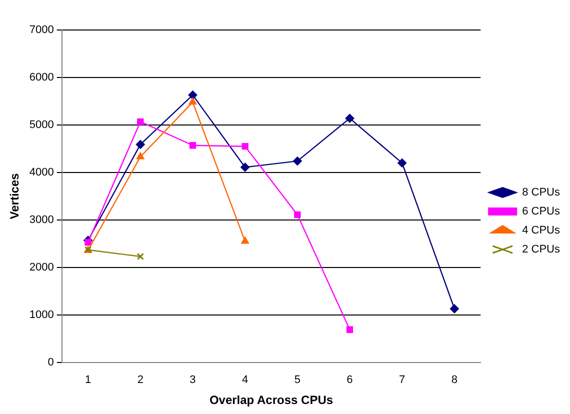 Image resolution: width=570 pixels, height=414 pixels. I want to click on x-tick-label: 1, so click(88, 380).